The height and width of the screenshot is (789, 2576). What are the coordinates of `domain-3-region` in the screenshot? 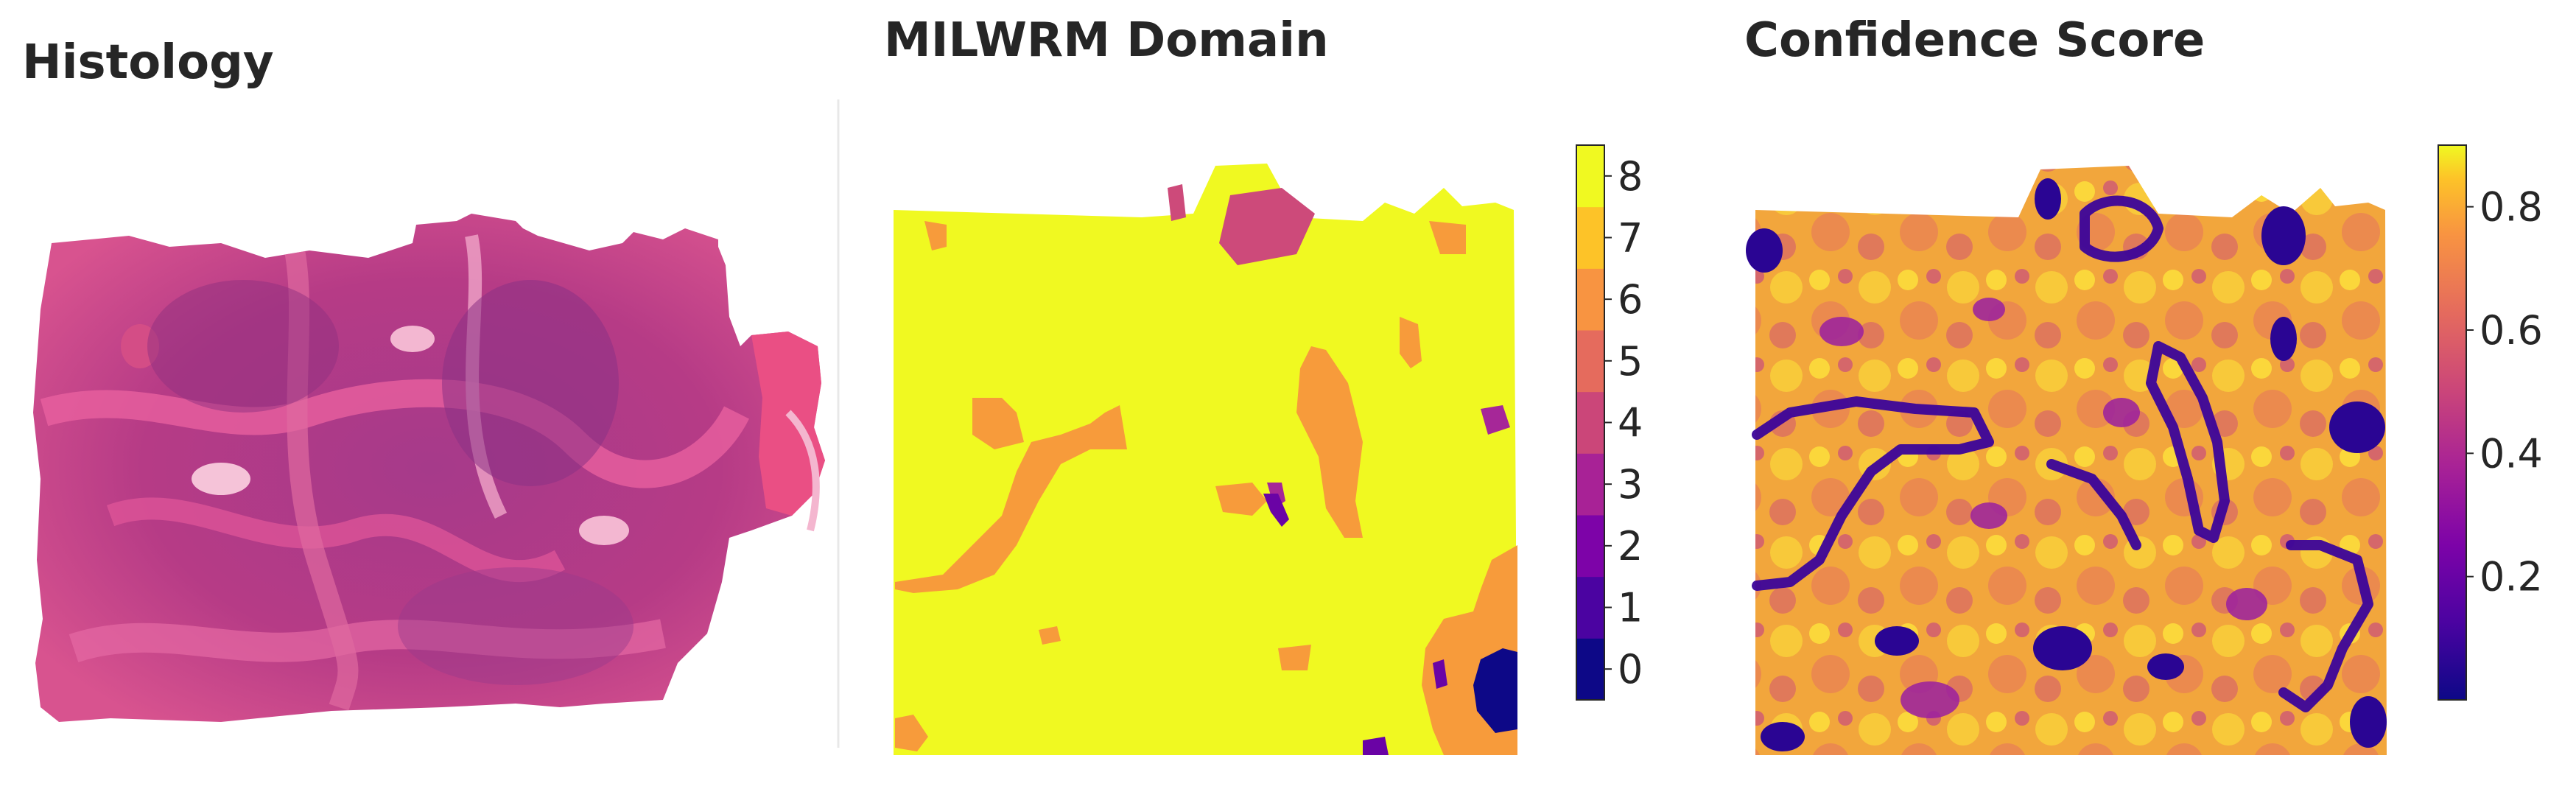 It's located at (1388, 457).